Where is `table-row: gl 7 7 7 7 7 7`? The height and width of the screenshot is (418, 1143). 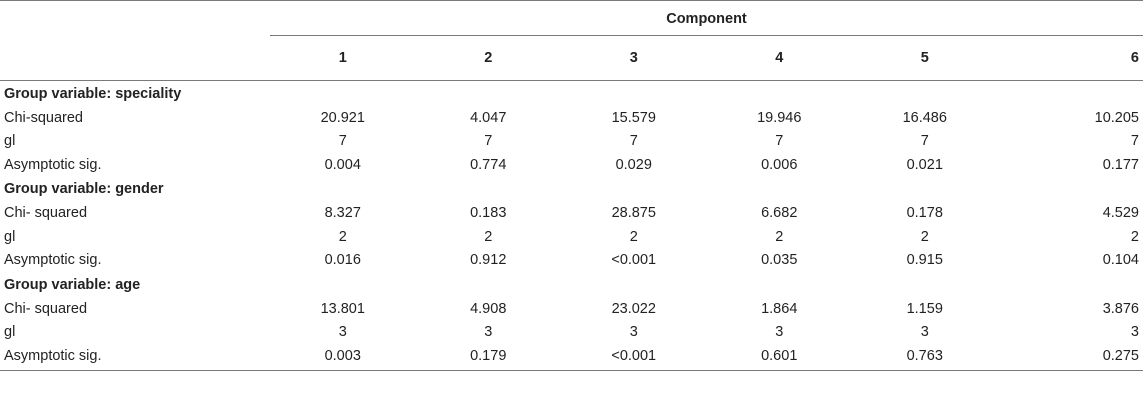 table-row: gl 7 7 7 7 7 7 is located at coordinates (571, 142).